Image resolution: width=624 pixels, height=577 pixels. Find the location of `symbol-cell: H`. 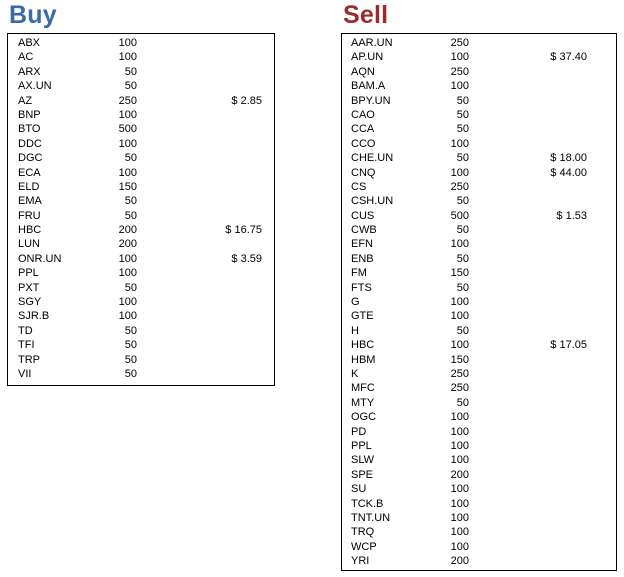

symbol-cell: H is located at coordinates (355, 330).